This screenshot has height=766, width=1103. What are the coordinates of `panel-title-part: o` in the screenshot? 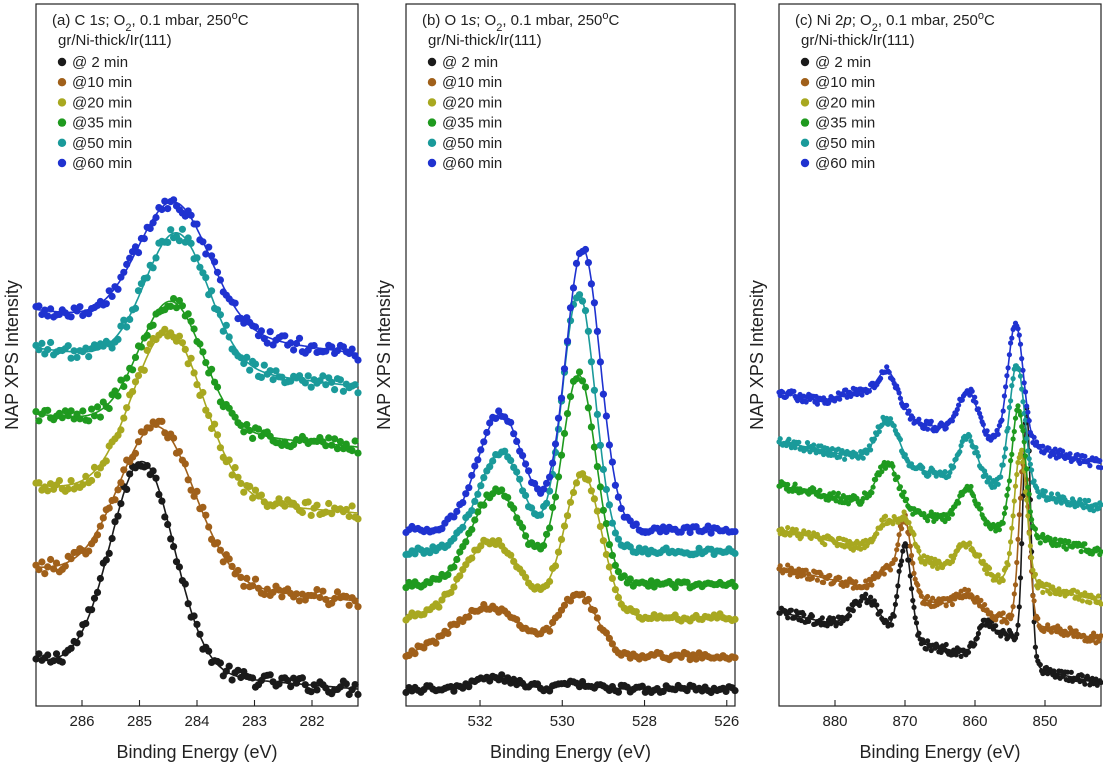 It's located at (605, 16).